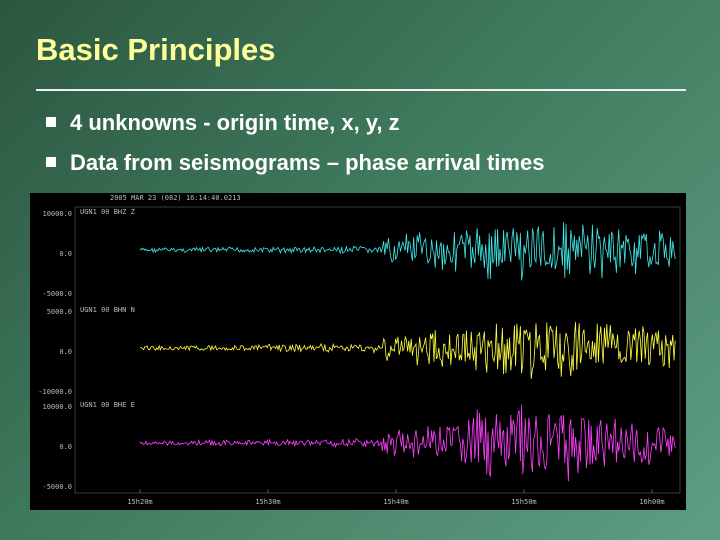 The height and width of the screenshot is (540, 720). What do you see at coordinates (651, 502) in the screenshot?
I see `time-tick-label: 16h00m` at bounding box center [651, 502].